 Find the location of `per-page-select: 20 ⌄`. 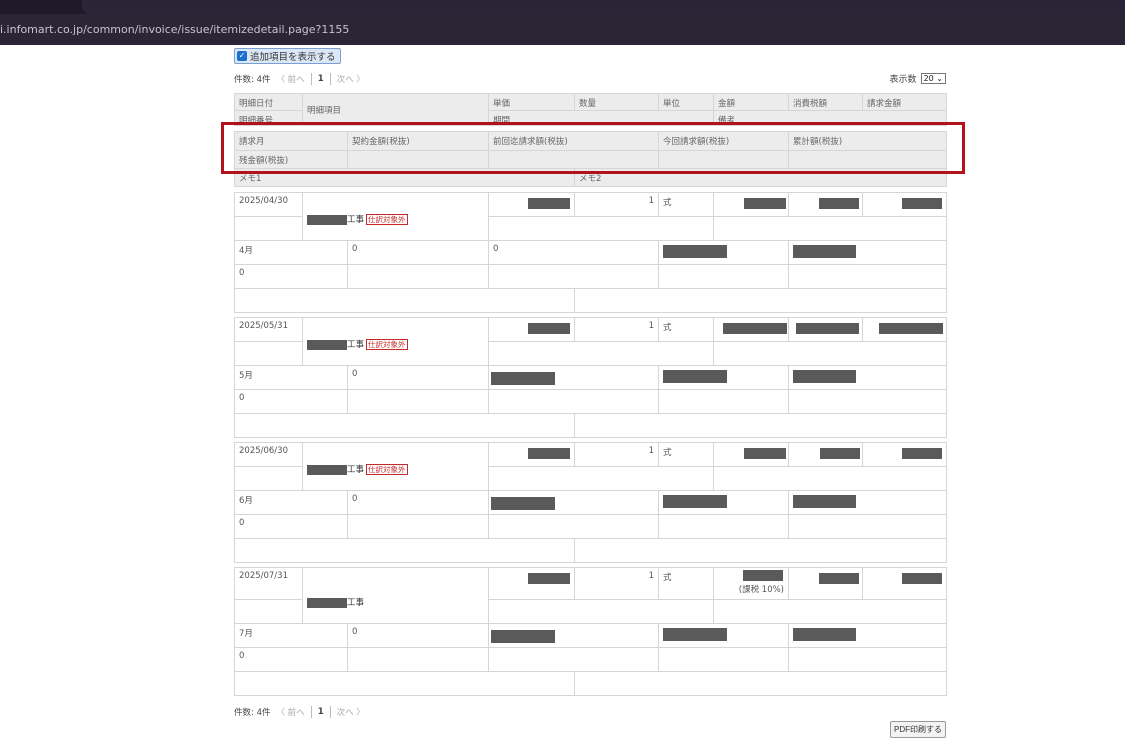

per-page-select: 20 ⌄ is located at coordinates (933, 78).